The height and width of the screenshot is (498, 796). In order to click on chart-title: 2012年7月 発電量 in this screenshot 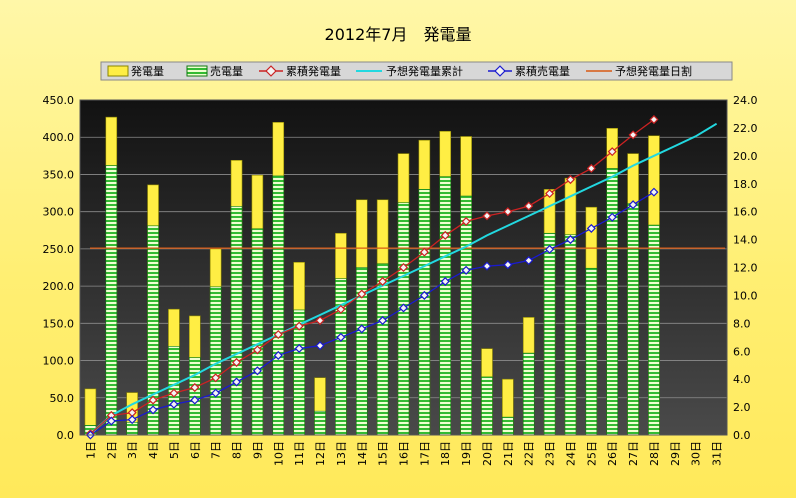, I will do `click(398, 34)`.